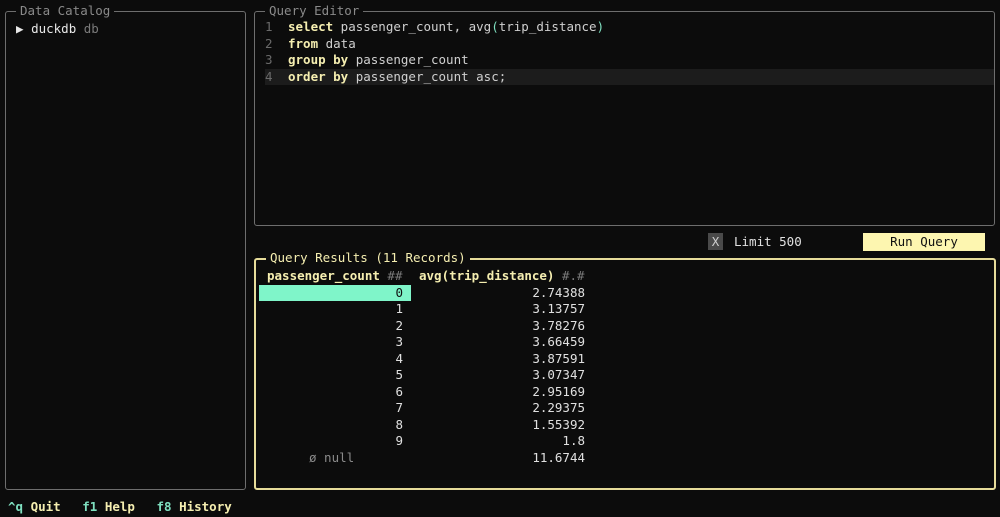 The width and height of the screenshot is (1000, 517). I want to click on code-token: data, so click(337, 43).